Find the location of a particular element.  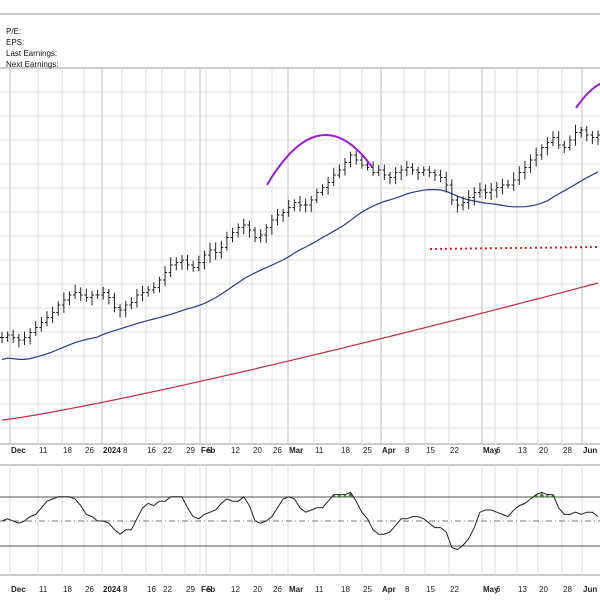

pe-label: P/E: is located at coordinates (14, 31).